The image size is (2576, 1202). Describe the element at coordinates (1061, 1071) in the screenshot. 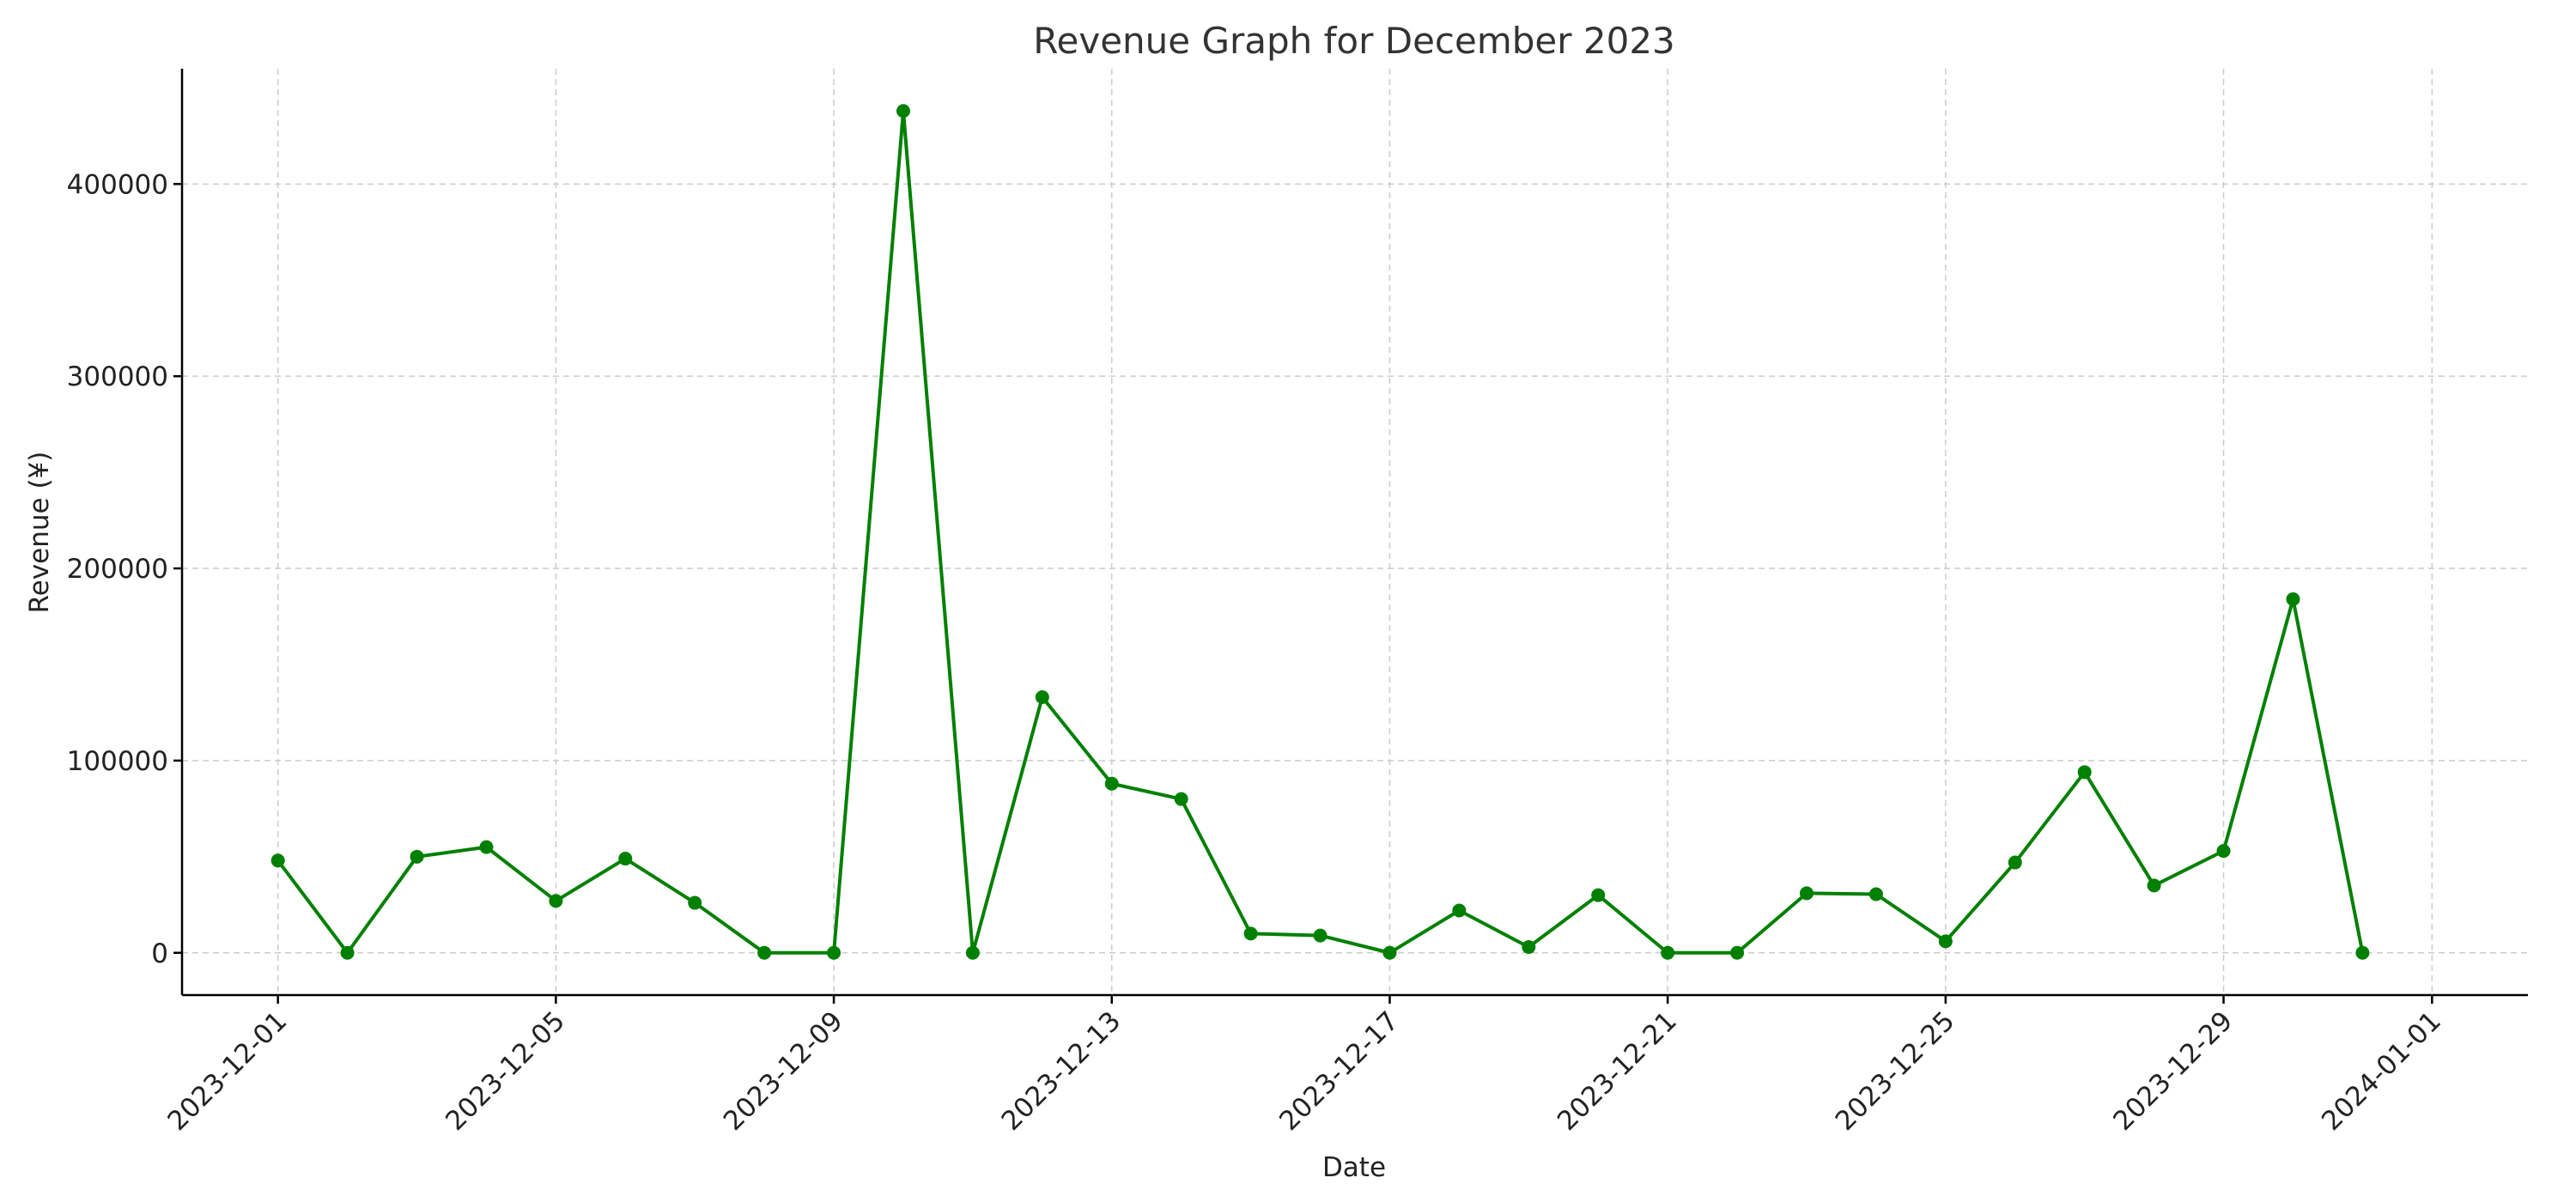

I see `x-tick-label: 2023-12-13` at that location.